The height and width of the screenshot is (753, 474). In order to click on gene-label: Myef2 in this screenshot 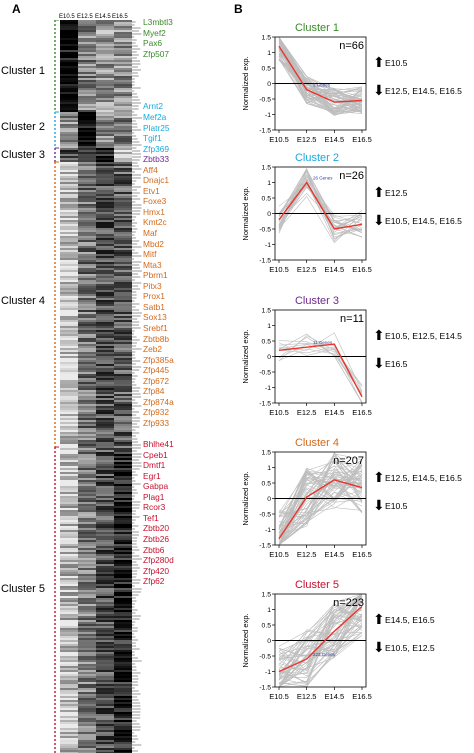, I will do `click(154, 32)`.